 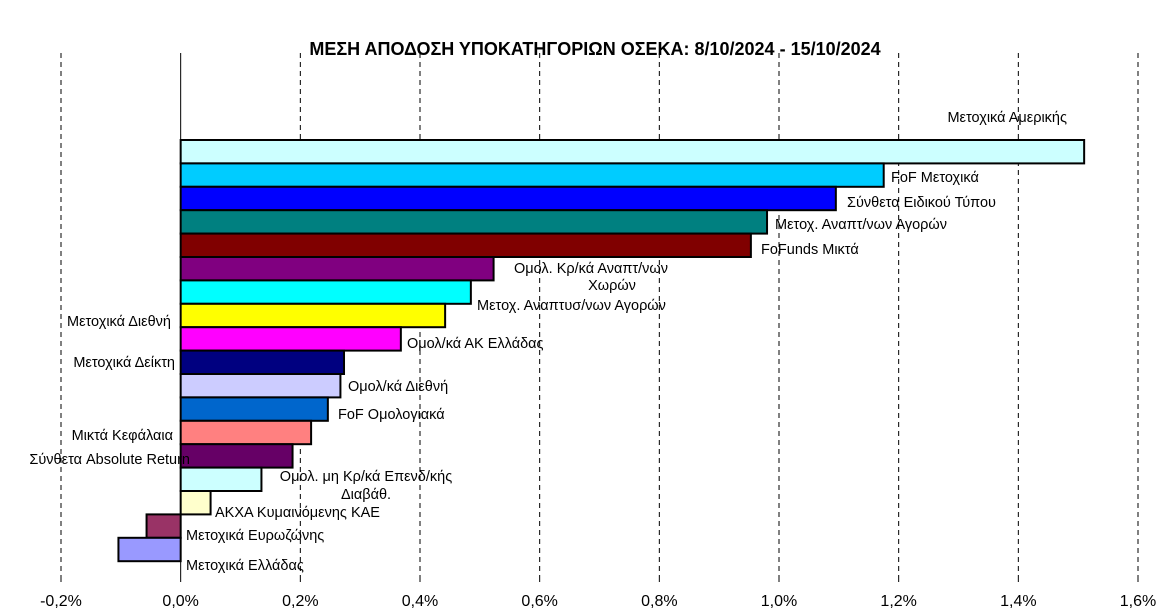 What do you see at coordinates (659, 601) in the screenshot?
I see `x-tick-label: 0,8%` at bounding box center [659, 601].